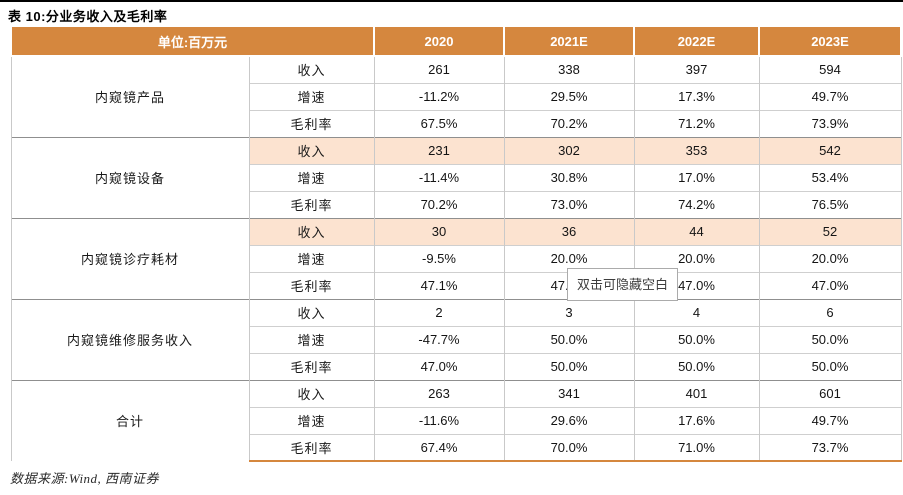  I want to click on table-row: 增速 -11.2% 29.5% 17.3% 49.7%, so click(456, 96).